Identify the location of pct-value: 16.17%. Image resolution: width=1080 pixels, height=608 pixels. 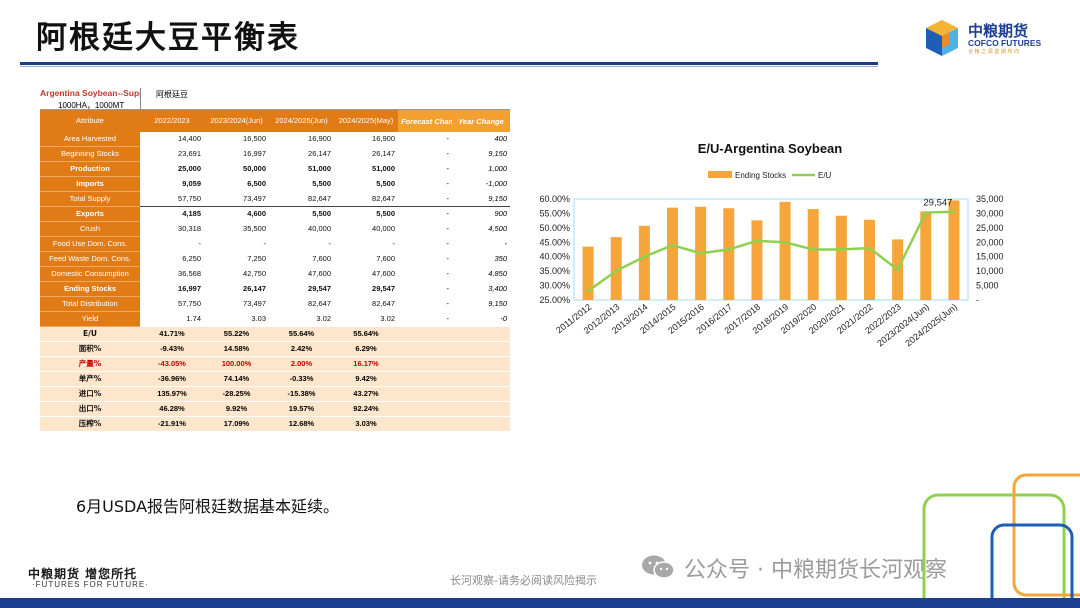
(366, 364).